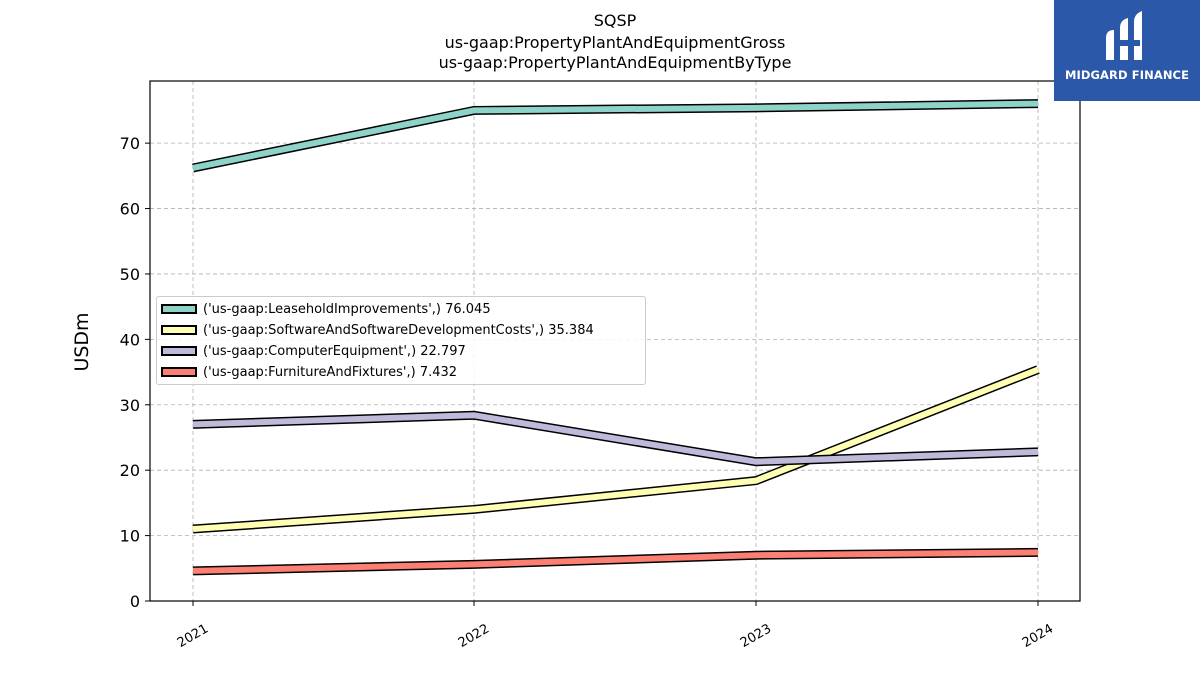  I want to click on y-tick-label: 40, so click(130, 339).